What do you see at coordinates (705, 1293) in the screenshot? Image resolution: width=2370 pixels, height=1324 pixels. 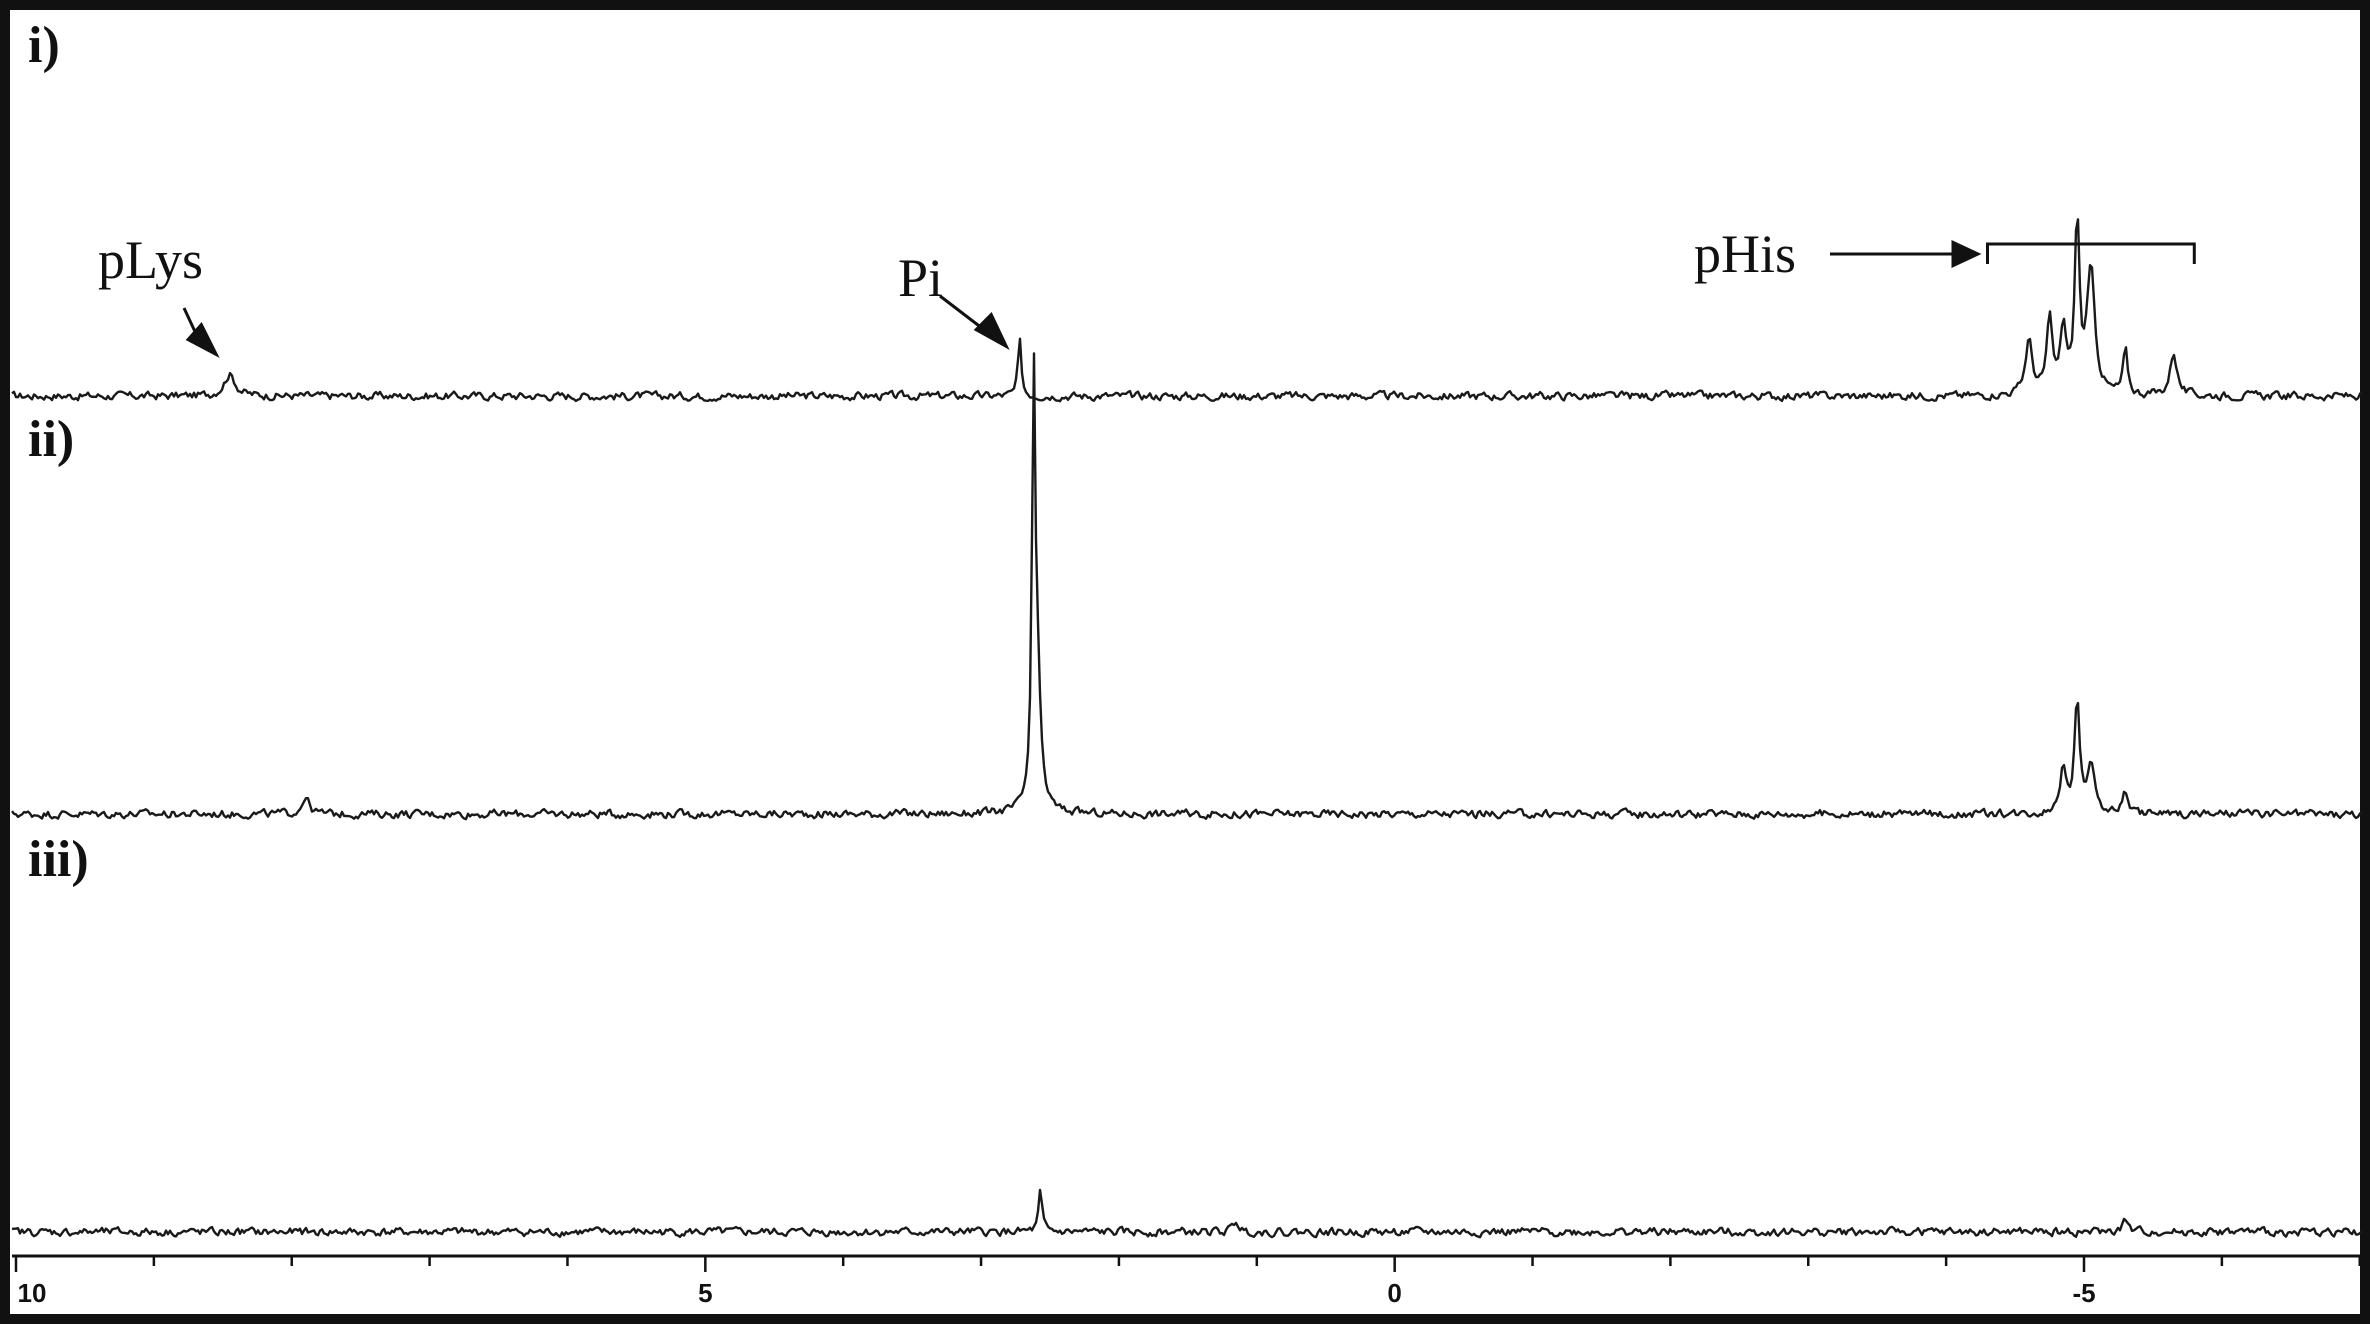 I see `x-tick-label: 5` at bounding box center [705, 1293].